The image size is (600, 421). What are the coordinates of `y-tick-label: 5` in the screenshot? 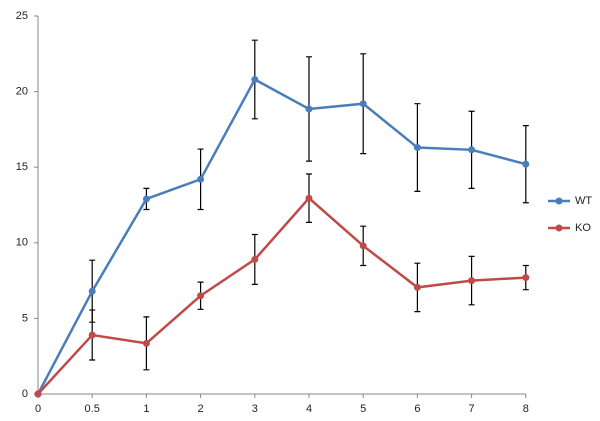 It's located at (25, 318).